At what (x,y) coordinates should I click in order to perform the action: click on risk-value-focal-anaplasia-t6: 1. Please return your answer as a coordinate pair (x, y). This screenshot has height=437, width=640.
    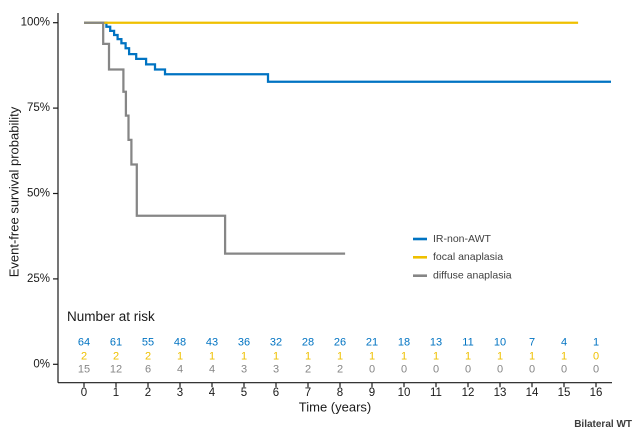
    Looking at the image, I should click on (276, 356).